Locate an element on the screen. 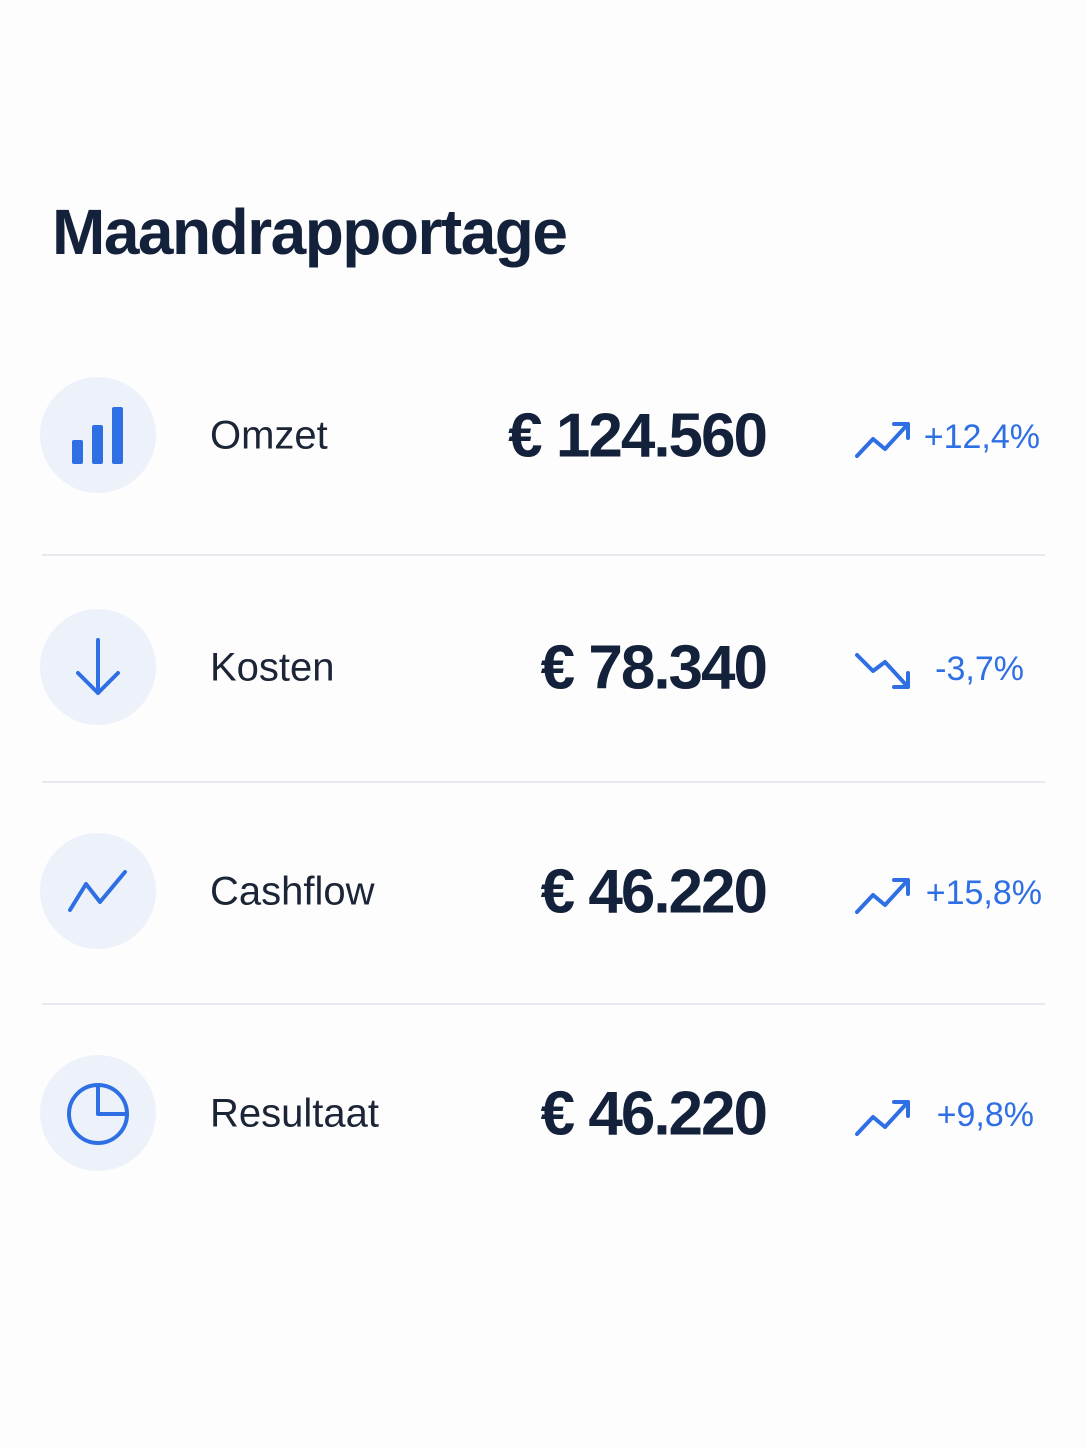 Image resolution: width=1086 pixels, height=1448 pixels. metric-label: Kosten is located at coordinates (272, 668).